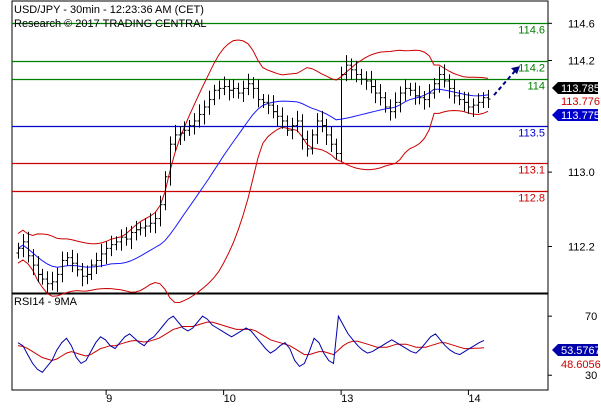 Image resolution: width=601 pixels, height=415 pixels. I want to click on rsi-ma-value-box-bg, so click(575, 364).